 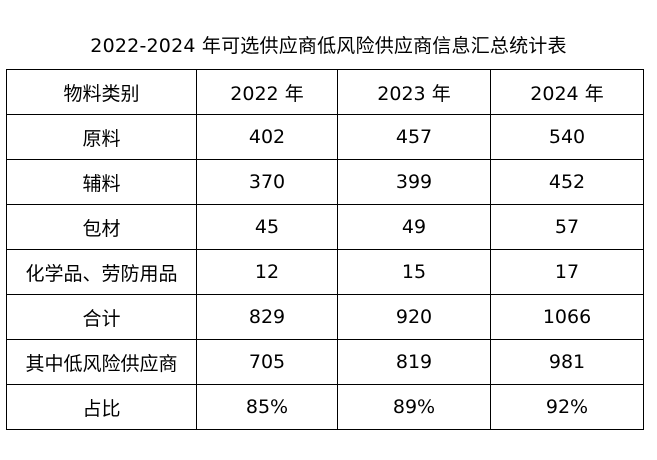 What do you see at coordinates (567, 227) in the screenshot?
I see `value-cell-2024: 57` at bounding box center [567, 227].